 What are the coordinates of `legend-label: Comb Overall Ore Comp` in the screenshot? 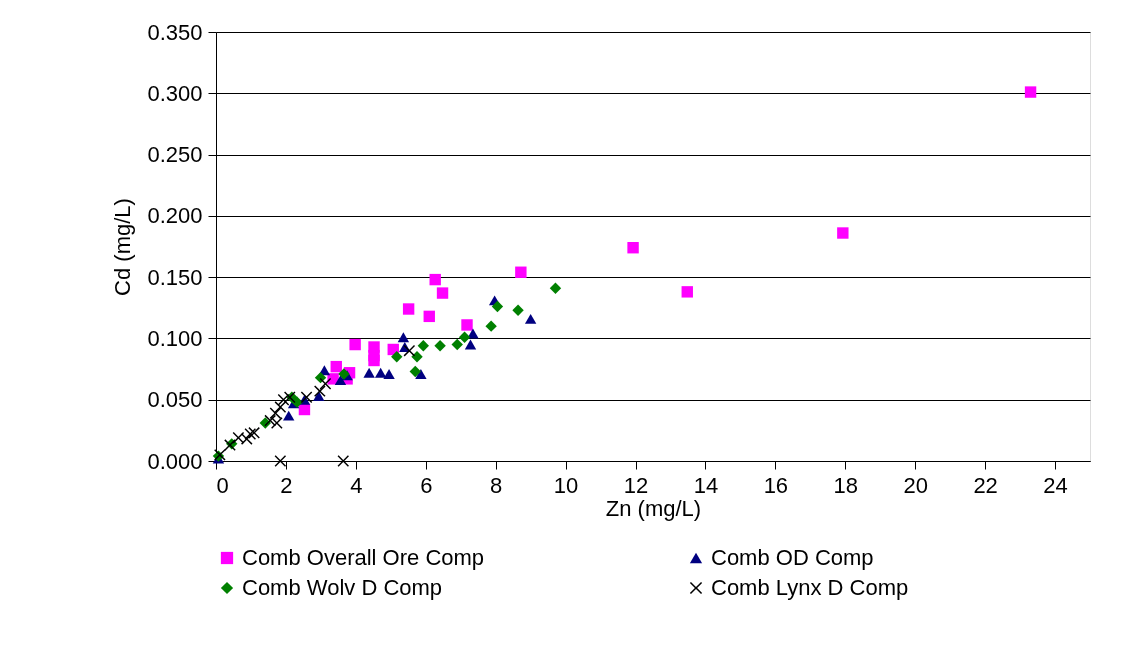 It's located at (363, 557).